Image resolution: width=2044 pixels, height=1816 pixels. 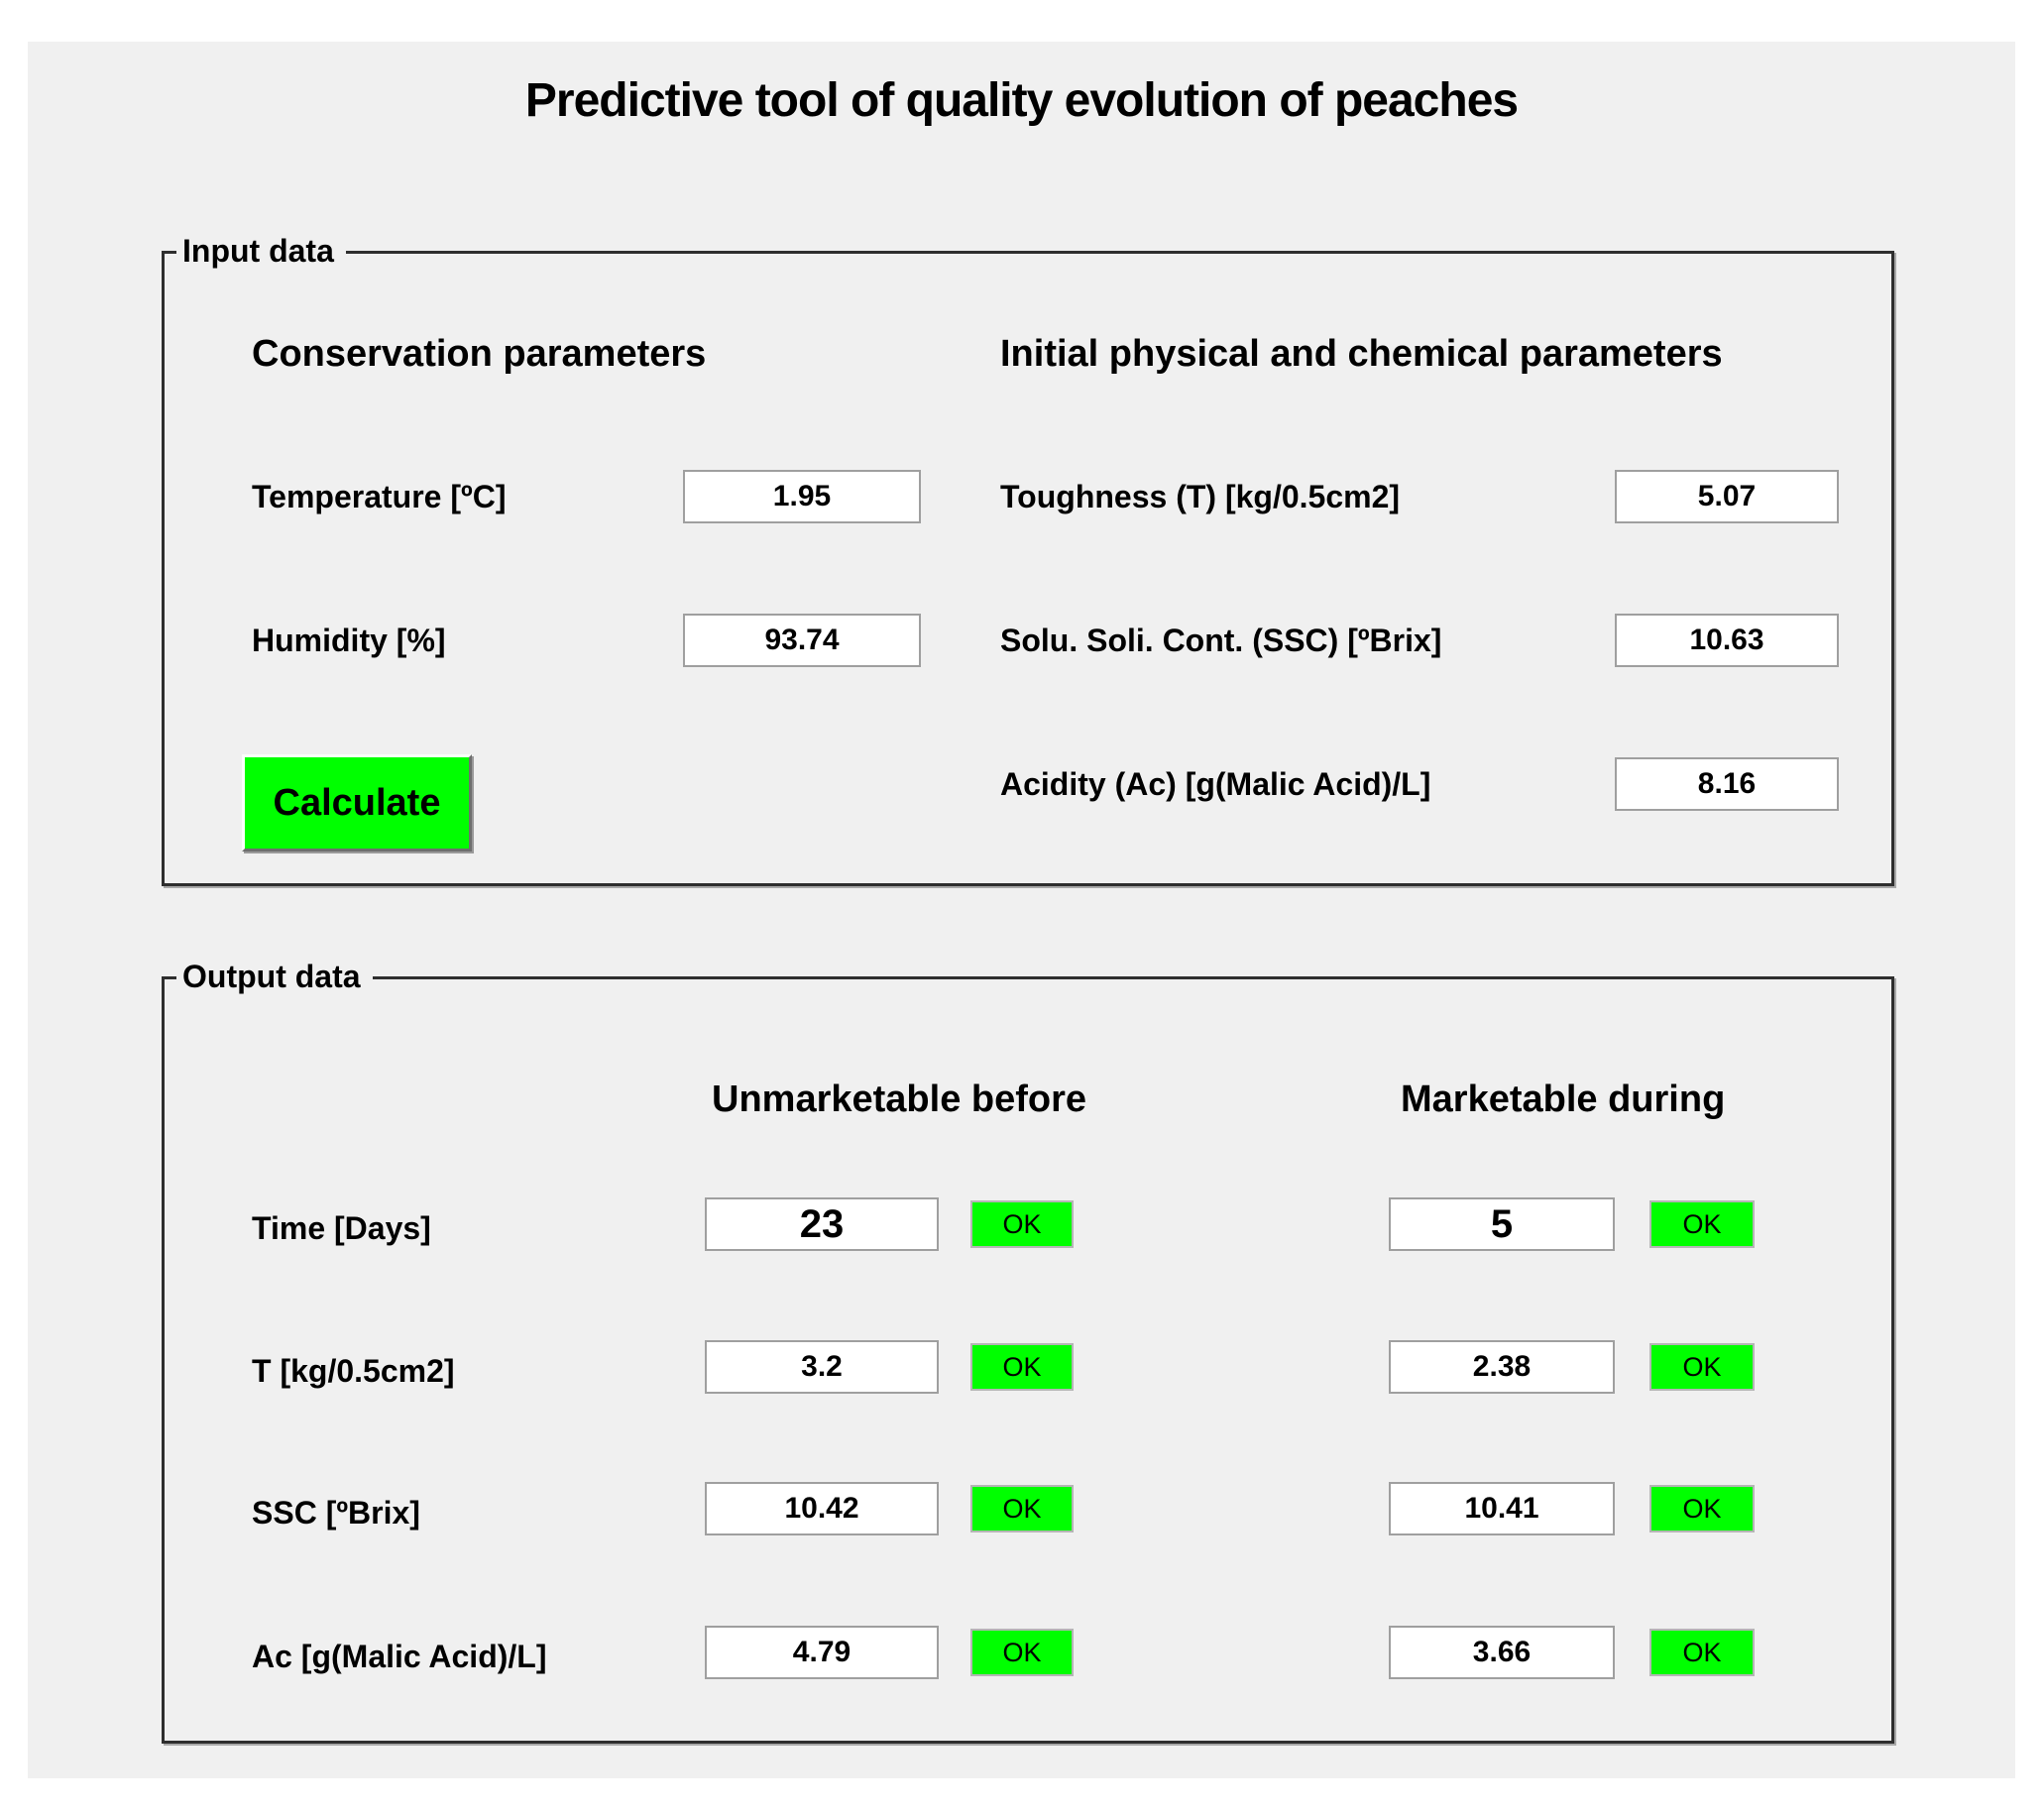 What do you see at coordinates (1702, 1224) in the screenshot?
I see `time-during-ok-badge: OK` at bounding box center [1702, 1224].